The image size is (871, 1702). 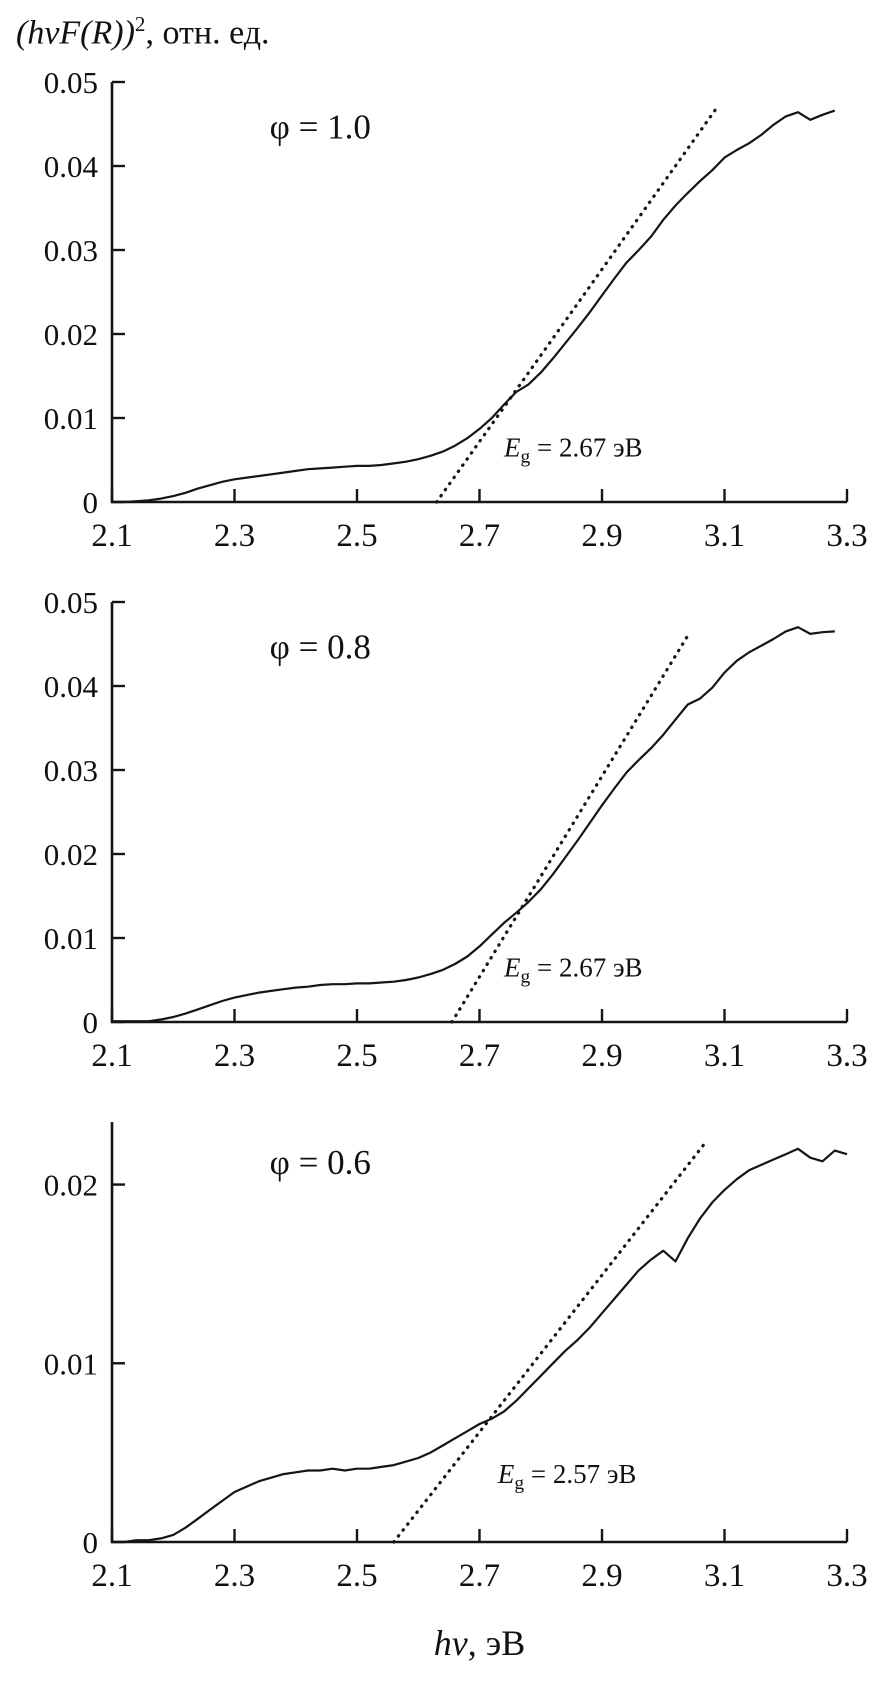 What do you see at coordinates (567, 1476) in the screenshot?
I see `band-gap-annotation: Eg = 2.57 эВ` at bounding box center [567, 1476].